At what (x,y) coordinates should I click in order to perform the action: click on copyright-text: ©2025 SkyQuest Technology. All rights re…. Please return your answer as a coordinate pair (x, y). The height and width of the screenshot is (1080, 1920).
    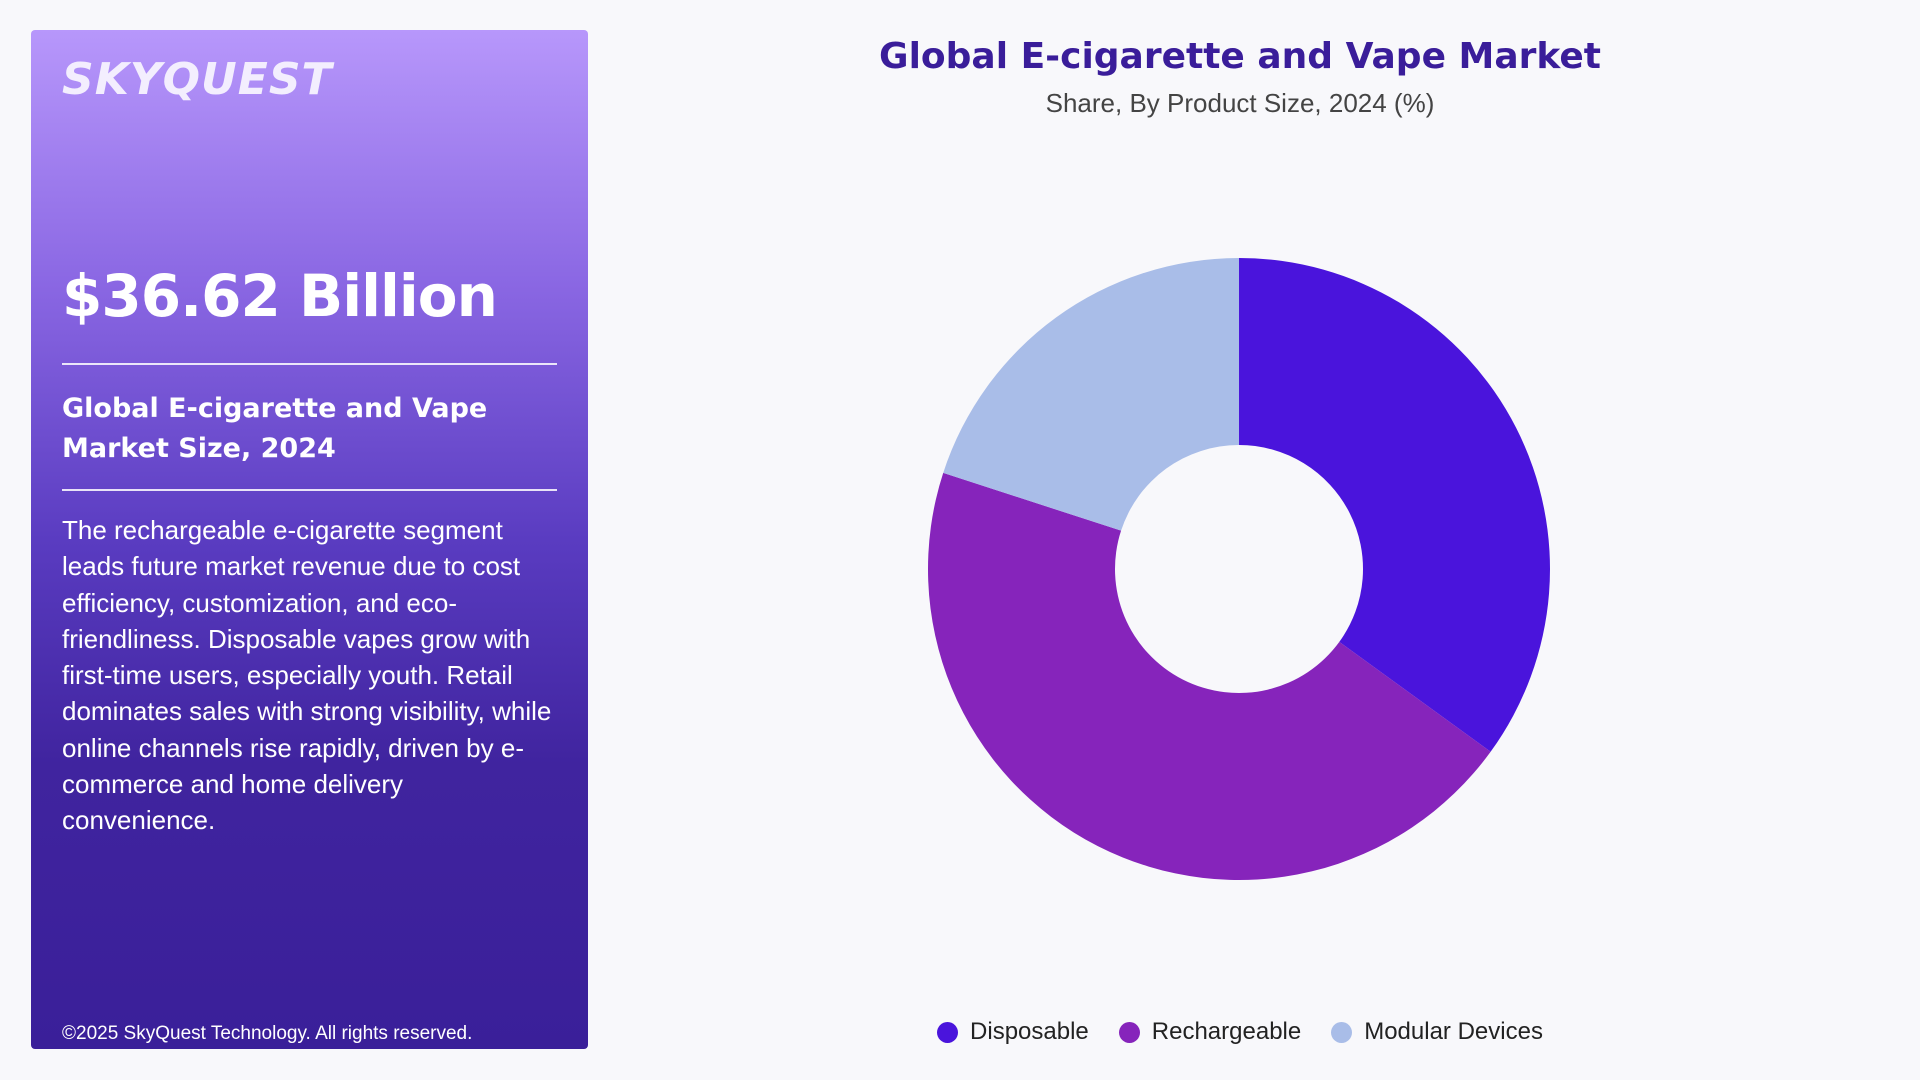
    Looking at the image, I should click on (267, 1033).